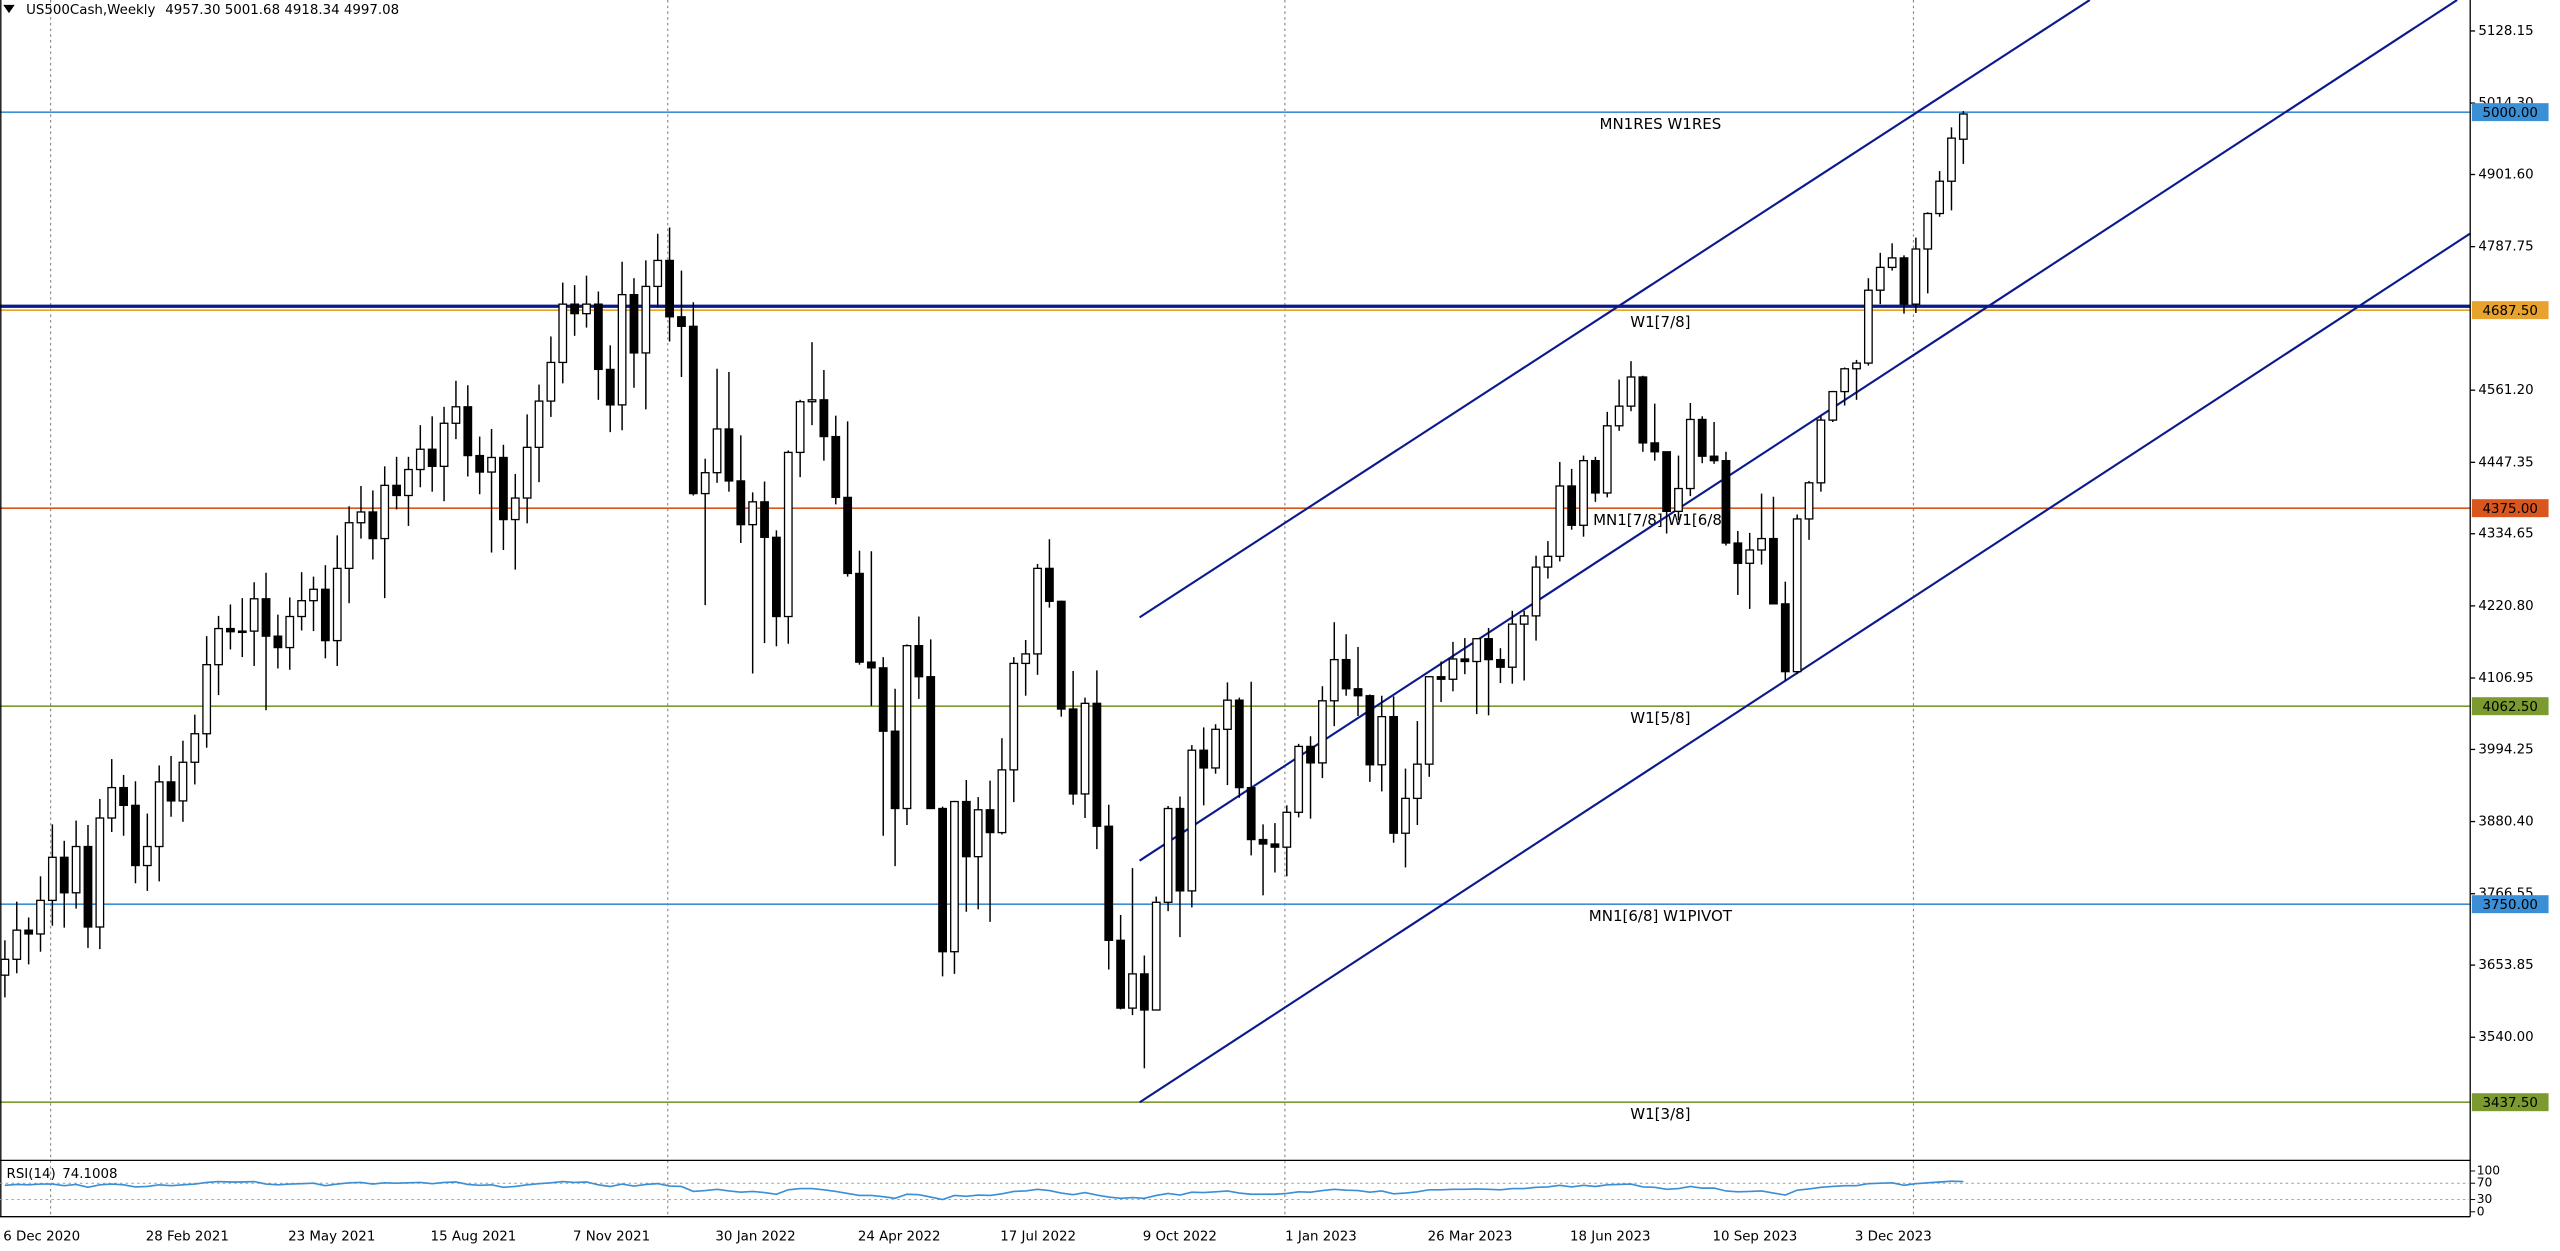  What do you see at coordinates (2505, 606) in the screenshot?
I see `y-tick-label: 4220.80` at bounding box center [2505, 606].